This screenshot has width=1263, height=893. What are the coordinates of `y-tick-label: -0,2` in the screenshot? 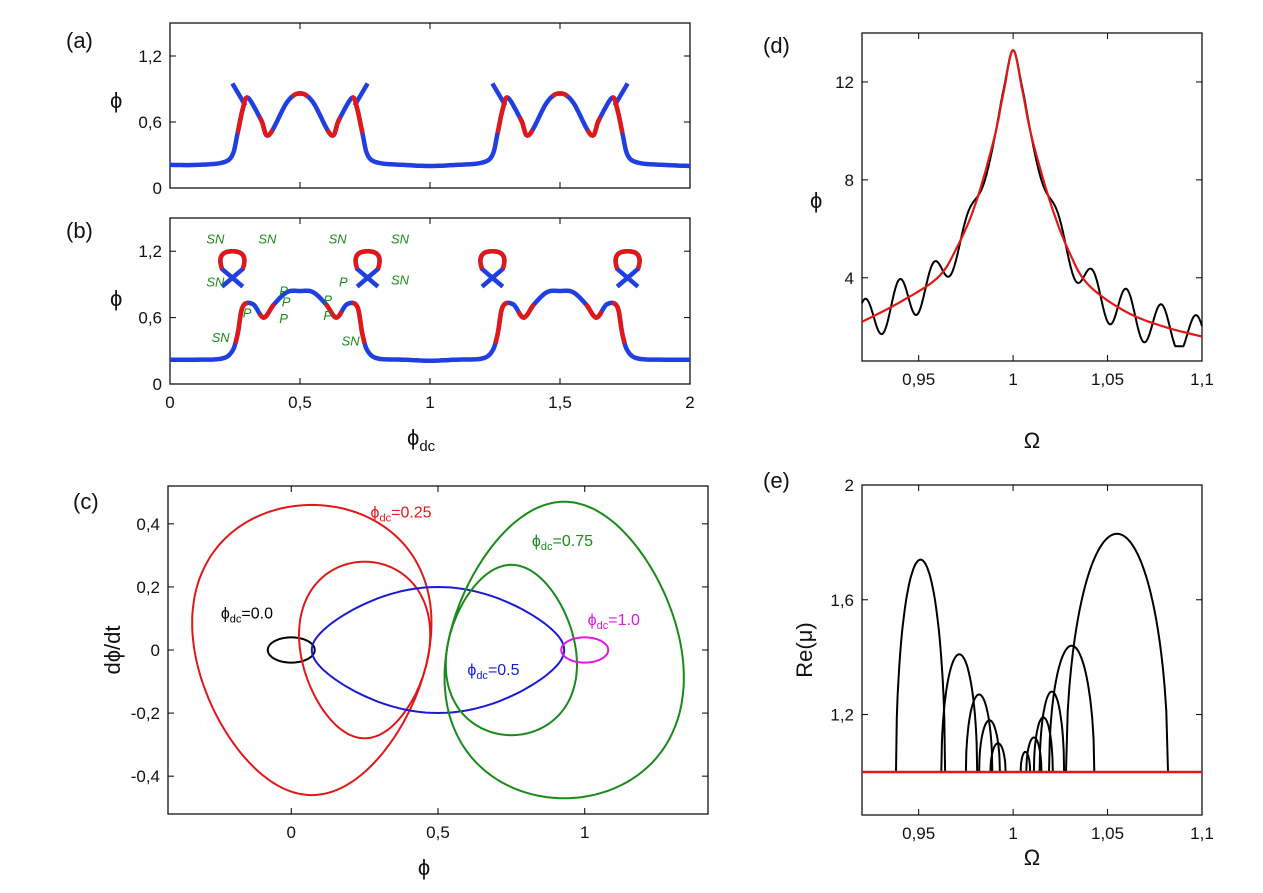 It's located at (145, 713).